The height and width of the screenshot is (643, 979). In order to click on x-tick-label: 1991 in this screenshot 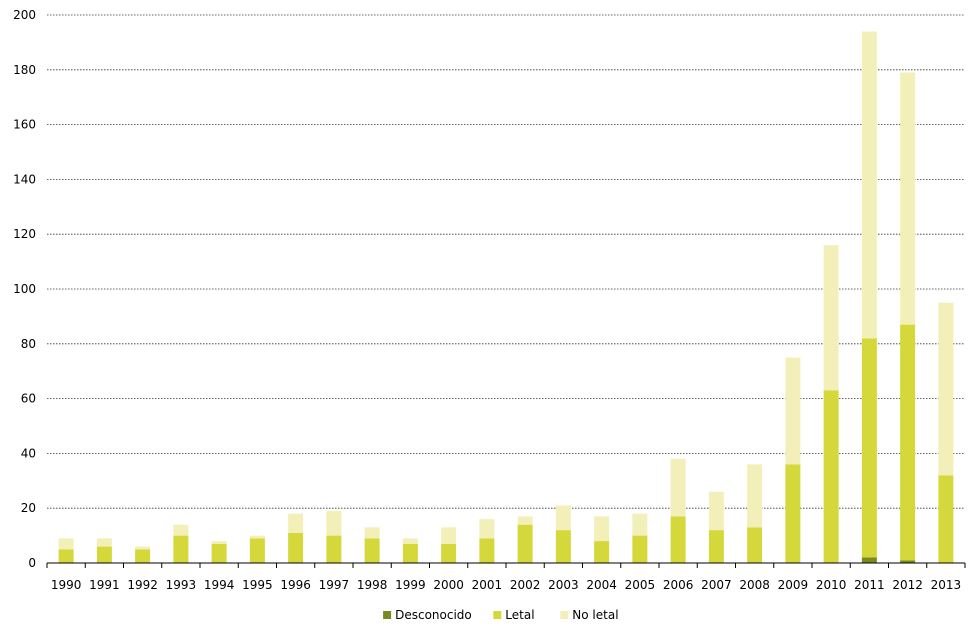, I will do `click(104, 585)`.